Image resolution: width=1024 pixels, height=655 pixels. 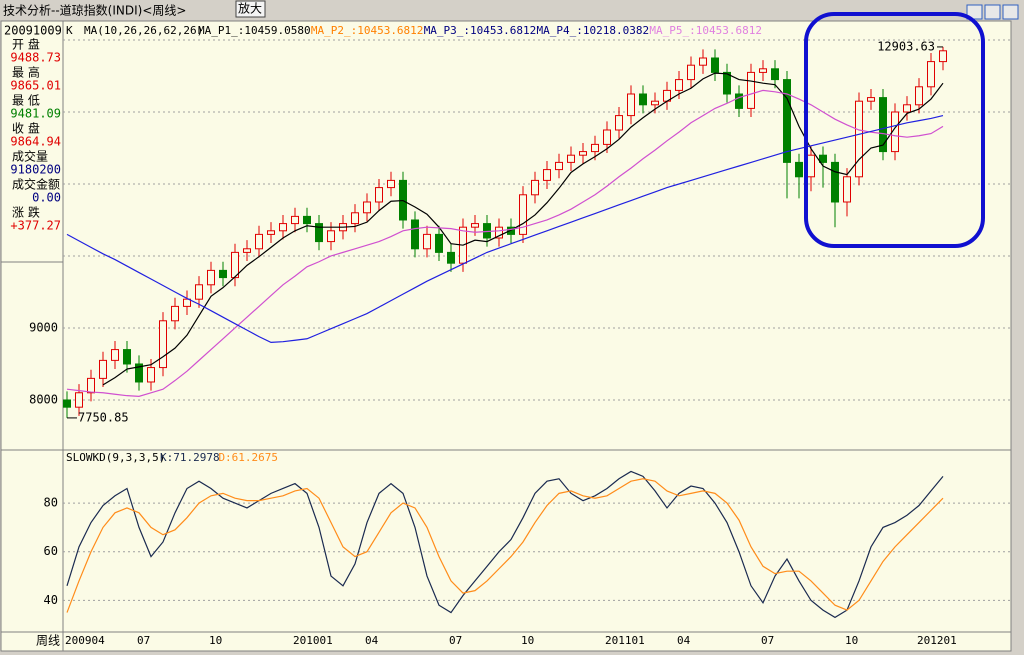 What do you see at coordinates (94, 10) in the screenshot?
I see `window-title: 技术分析--道琼指数(INDI)<周线>` at bounding box center [94, 10].